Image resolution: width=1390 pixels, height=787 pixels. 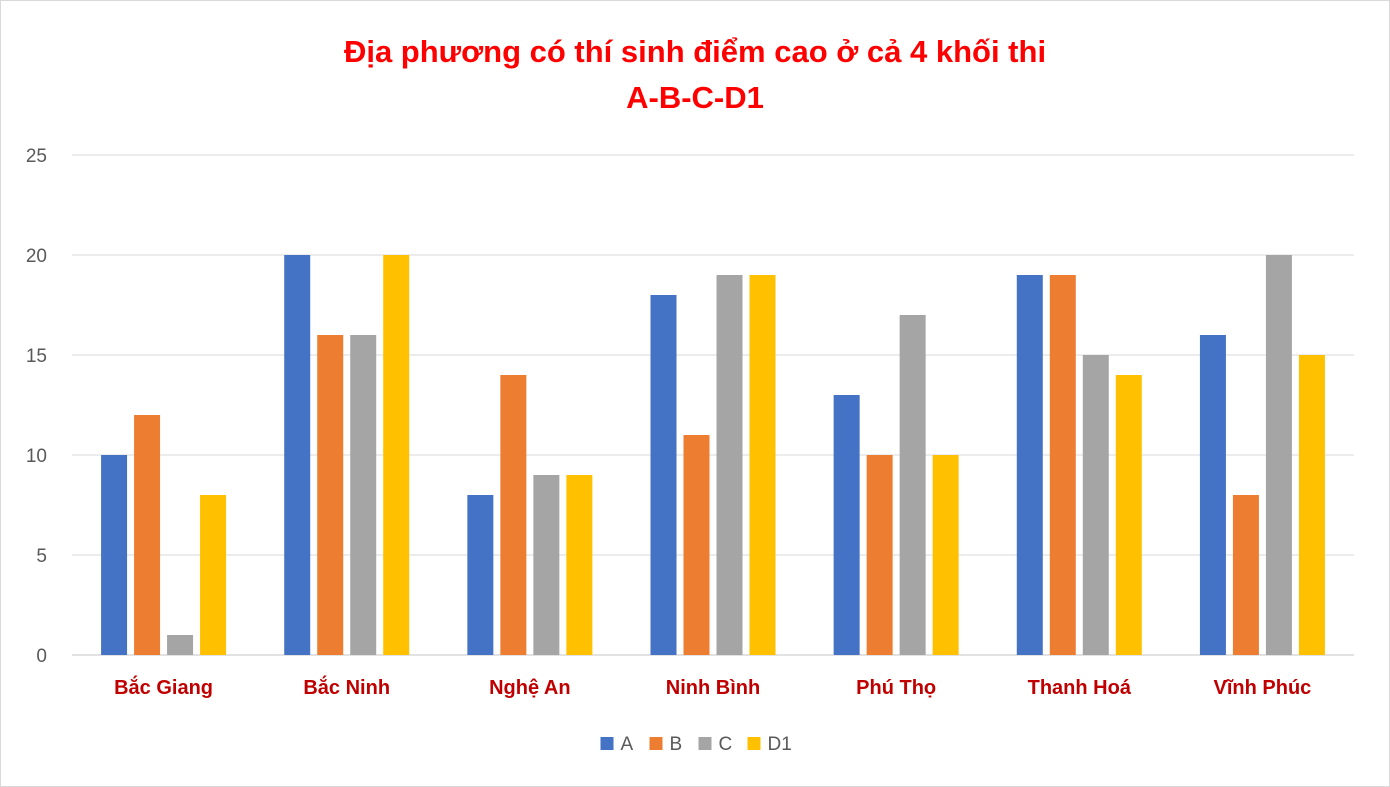 I want to click on legend: A B C D1, so click(x=696, y=744).